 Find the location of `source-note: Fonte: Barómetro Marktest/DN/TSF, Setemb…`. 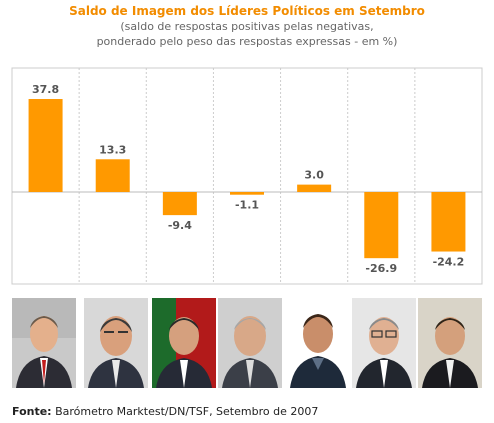

source-note: Fonte: Barómetro Marktest/DN/TSF, Setemb… is located at coordinates (165, 411).